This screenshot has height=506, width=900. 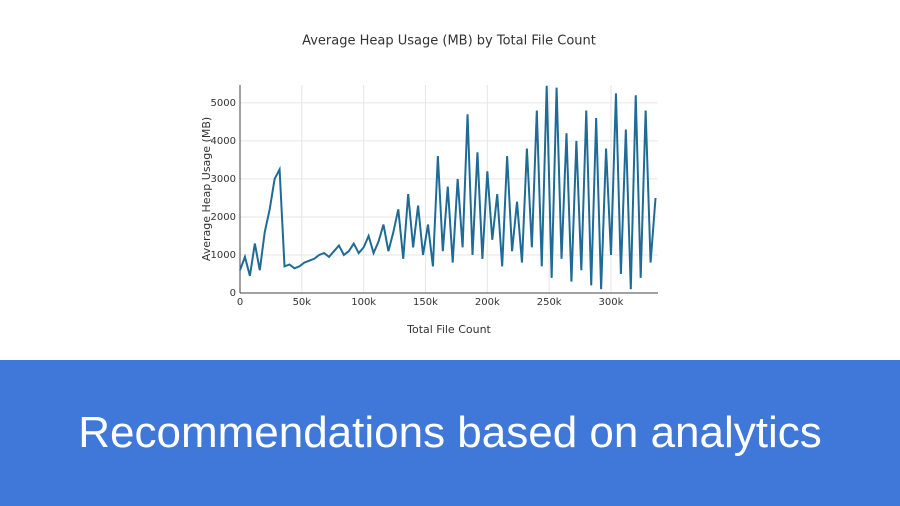 What do you see at coordinates (223, 217) in the screenshot?
I see `y-tick-label: 2000` at bounding box center [223, 217].